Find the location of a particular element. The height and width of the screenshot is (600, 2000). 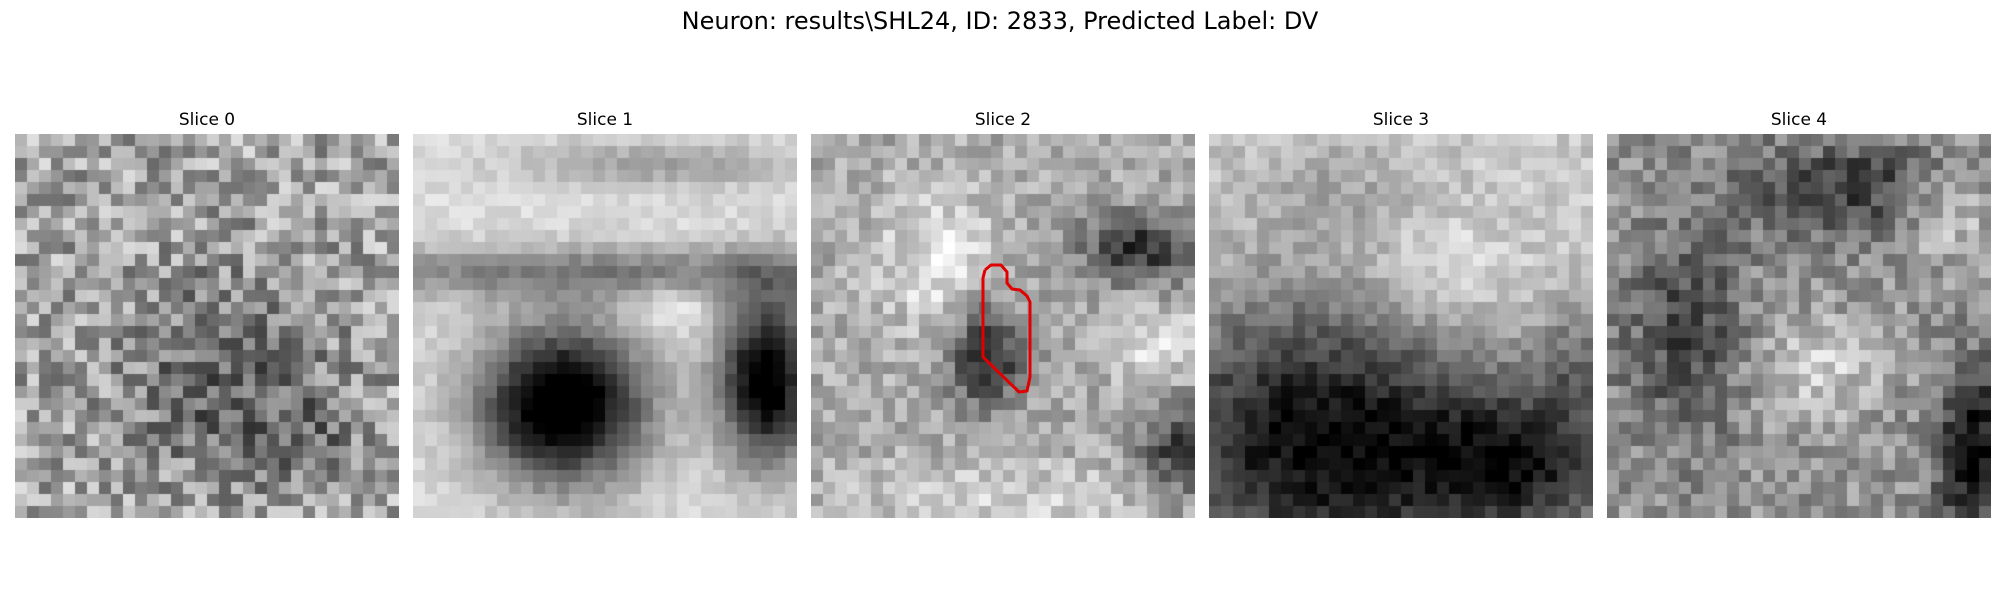

slice-title-3: Slice 3 is located at coordinates (1401, 120).